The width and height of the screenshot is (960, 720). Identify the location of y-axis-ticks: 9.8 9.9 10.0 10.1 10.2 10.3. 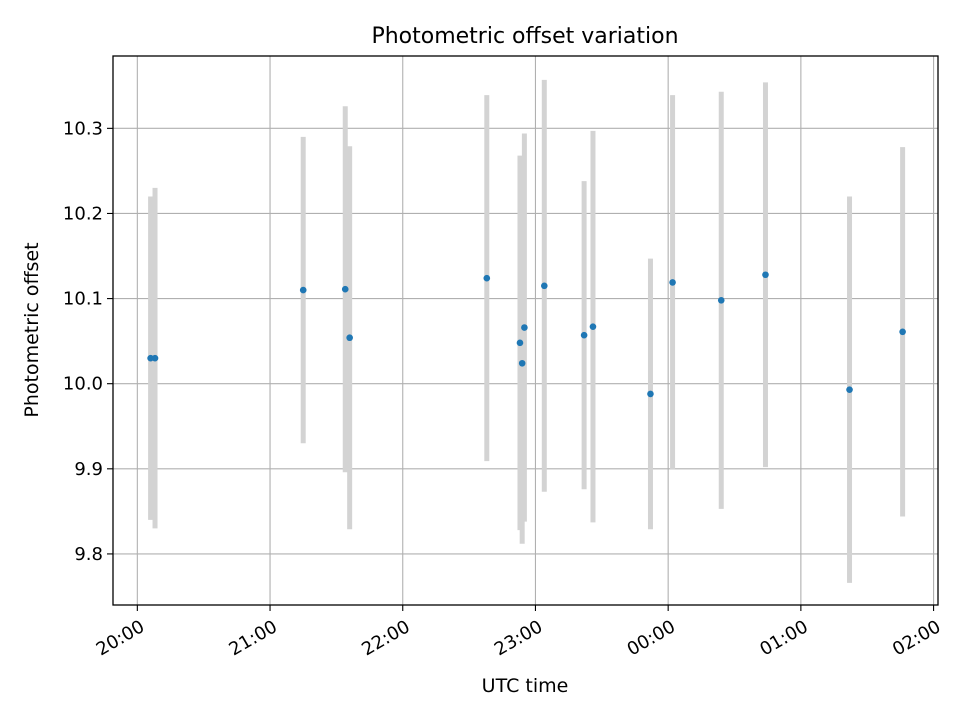
(88, 341).